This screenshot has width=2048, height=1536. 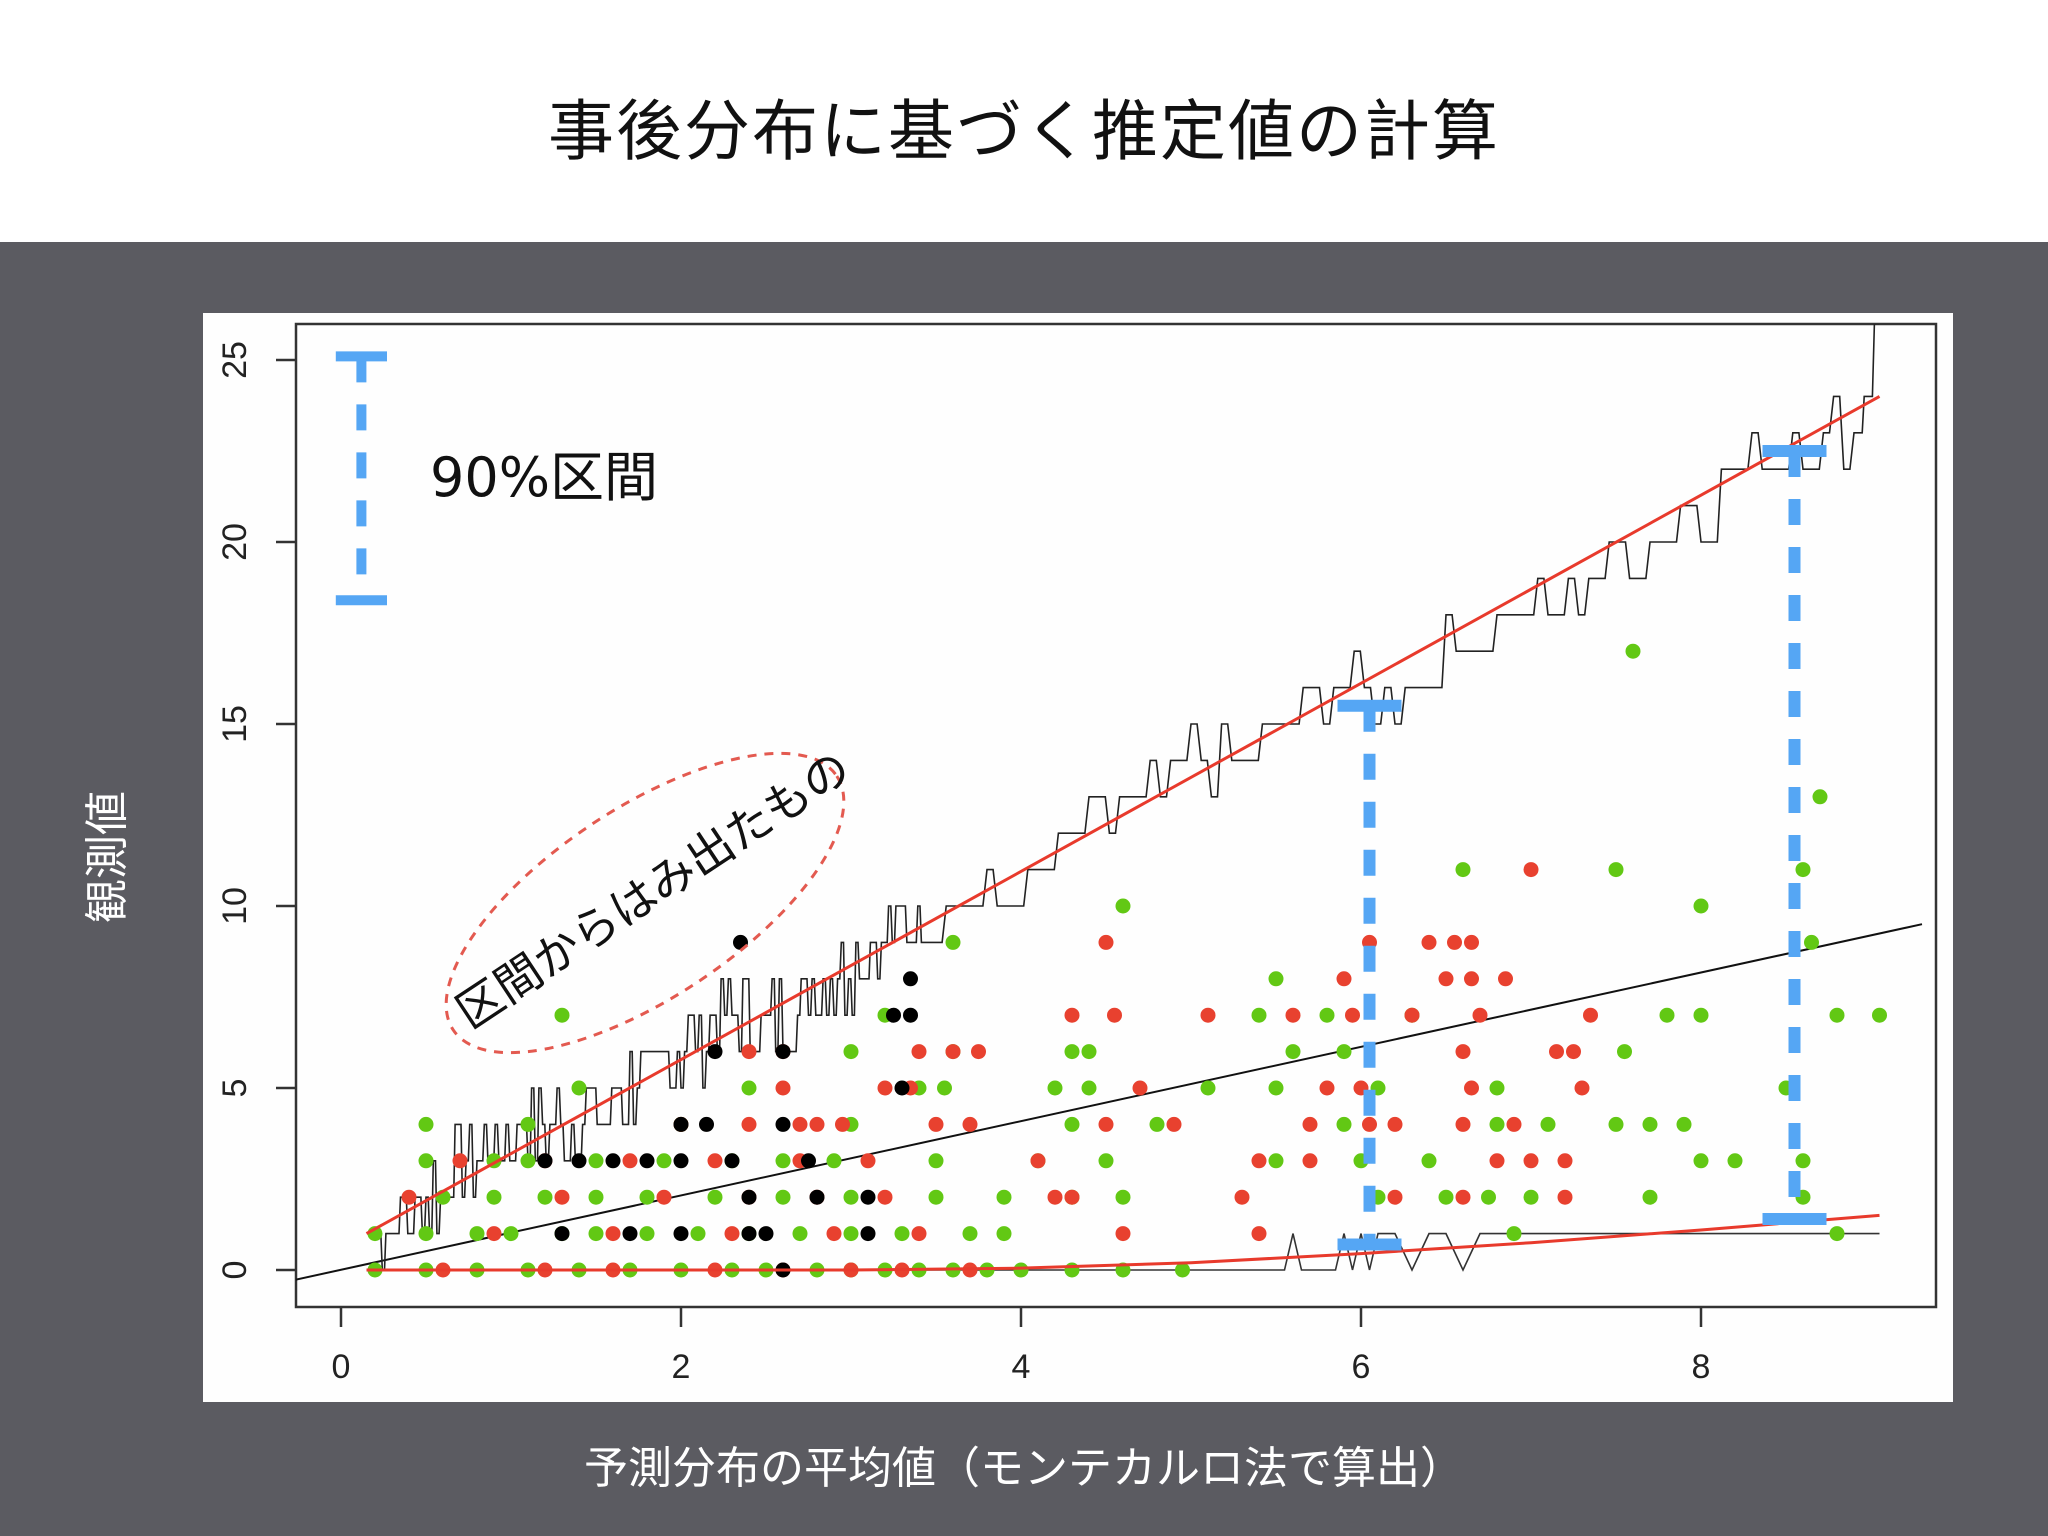 What do you see at coordinates (681, 1367) in the screenshot?
I see `x-tick-label: 2` at bounding box center [681, 1367].